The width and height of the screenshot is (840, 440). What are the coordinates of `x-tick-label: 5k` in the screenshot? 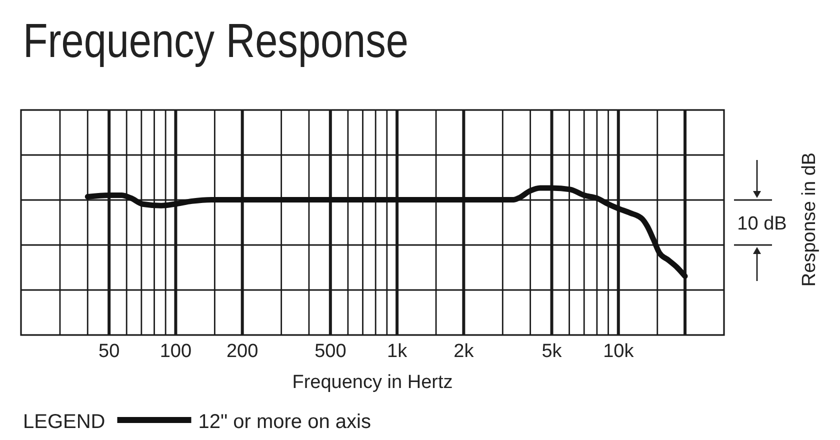 It's located at (552, 351).